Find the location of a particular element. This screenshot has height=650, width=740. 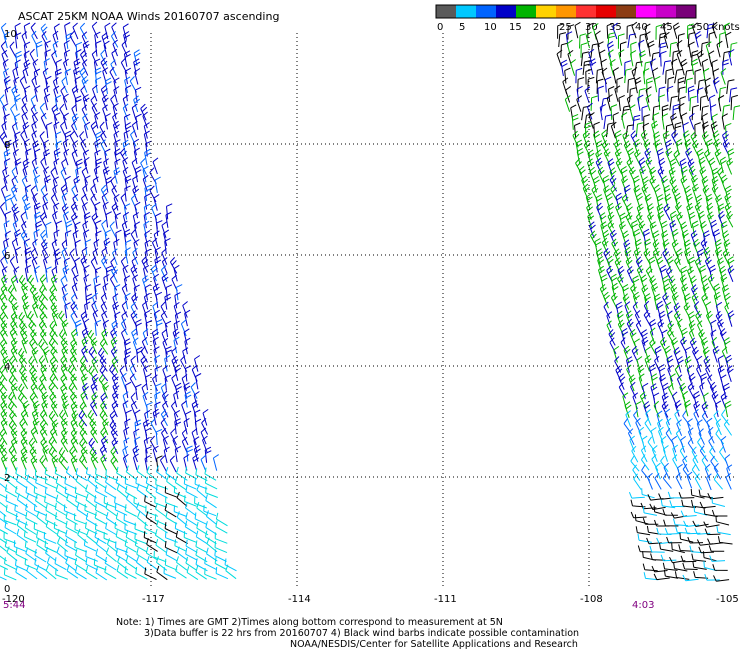

scale-label: 10 is located at coordinates (490, 27).